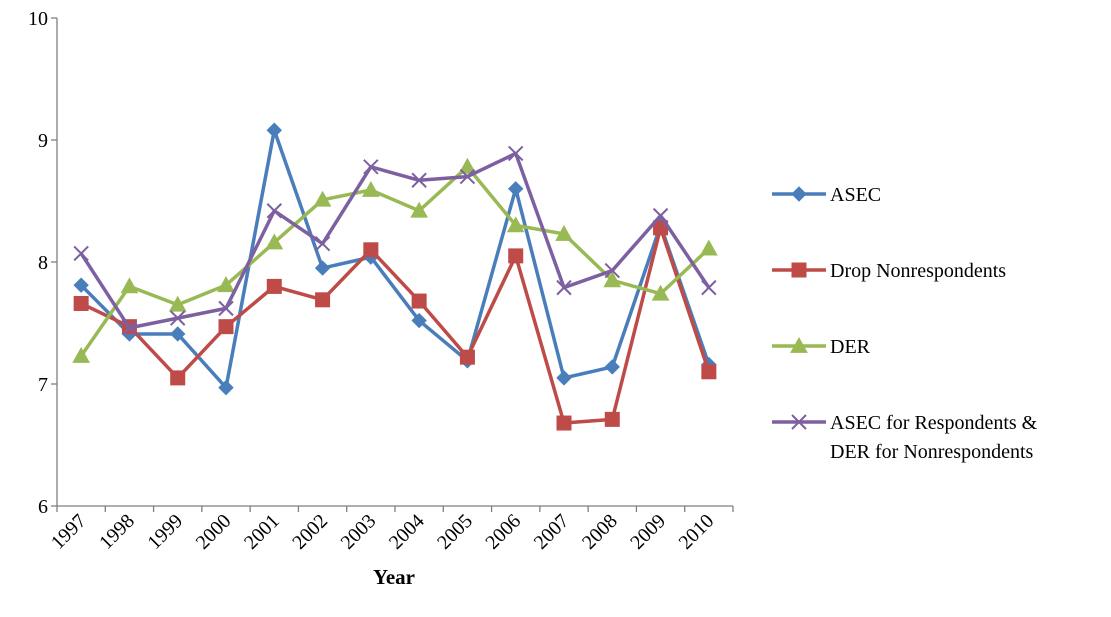 Image resolution: width=1111 pixels, height=617 pixels. I want to click on x-tick-label: 1998, so click(117, 532).